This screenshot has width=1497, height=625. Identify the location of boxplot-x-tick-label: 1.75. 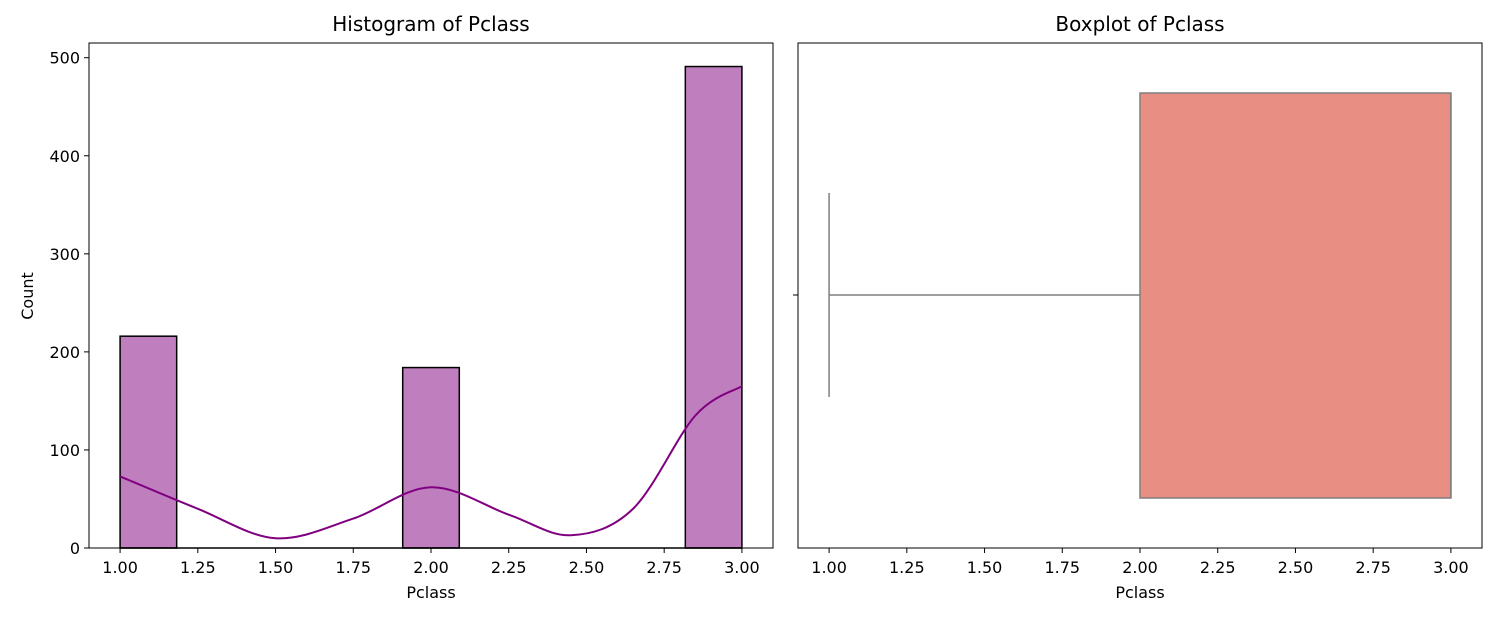
(1062, 567).